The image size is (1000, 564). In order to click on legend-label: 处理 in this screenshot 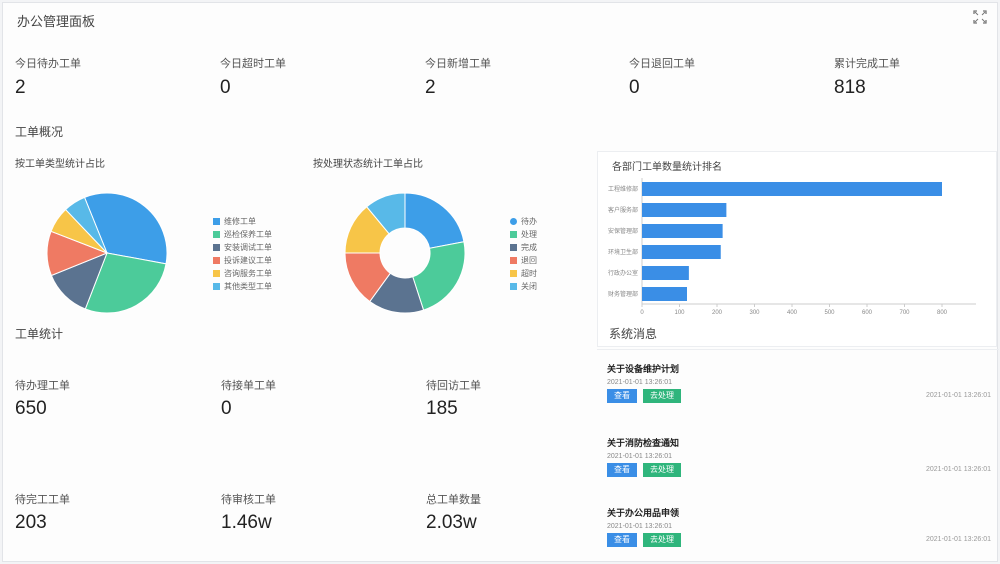, I will do `click(529, 234)`.